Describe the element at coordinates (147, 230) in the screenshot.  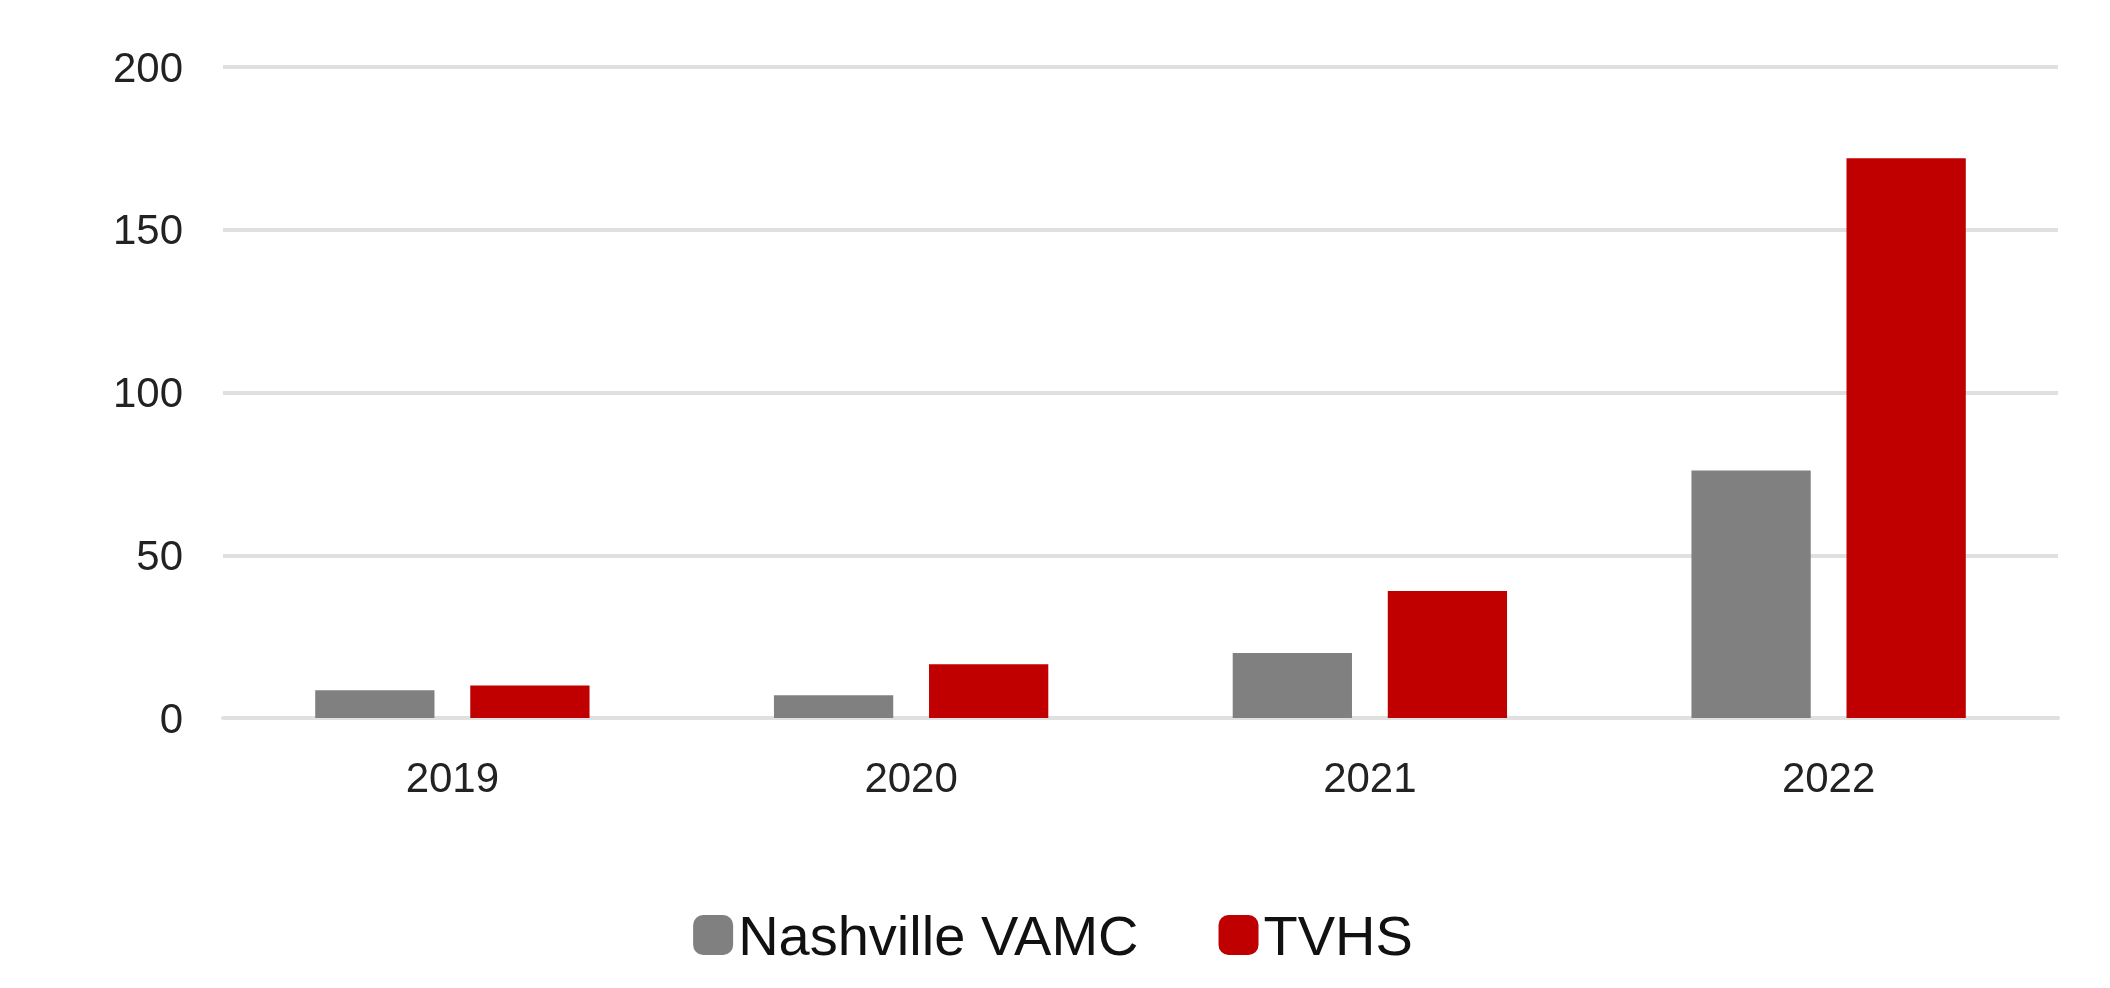
I see `y-tick-label: 150` at that location.